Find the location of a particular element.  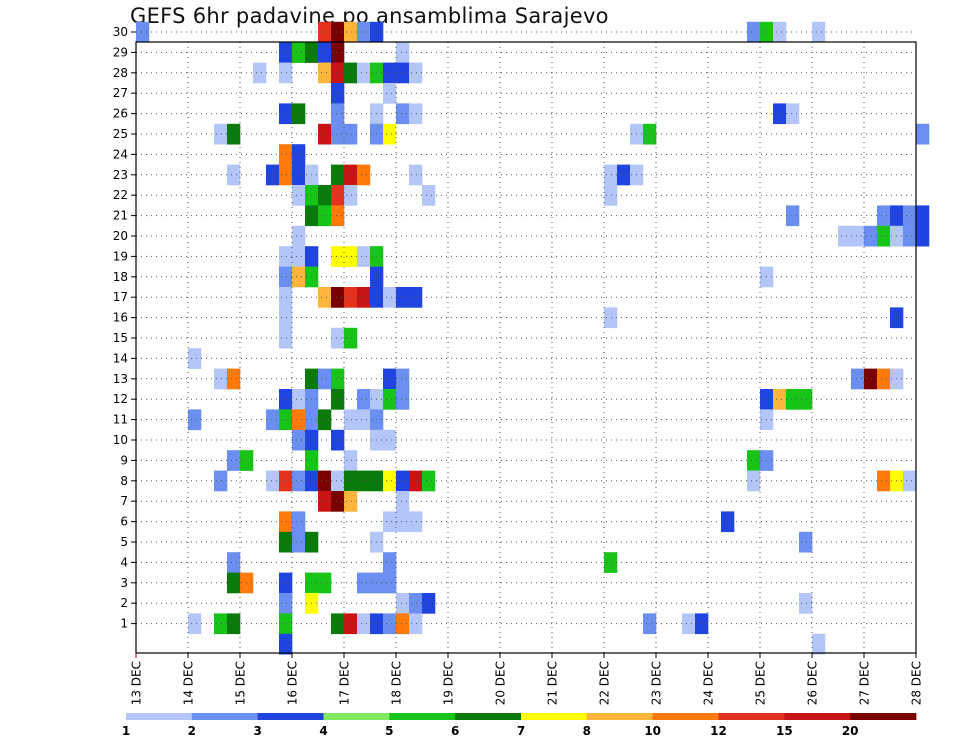

y-tick-label: 21 is located at coordinates (120, 216).